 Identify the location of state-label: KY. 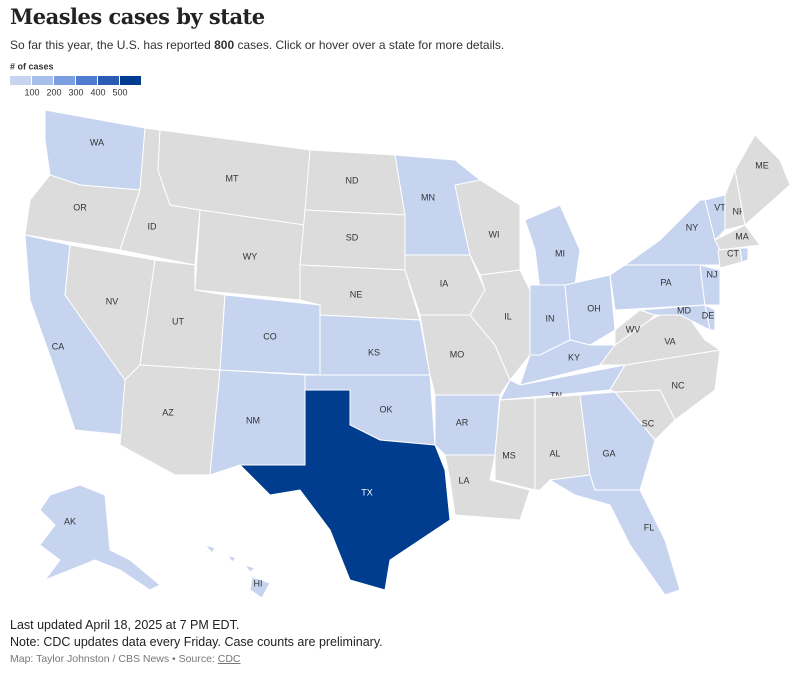
(574, 357).